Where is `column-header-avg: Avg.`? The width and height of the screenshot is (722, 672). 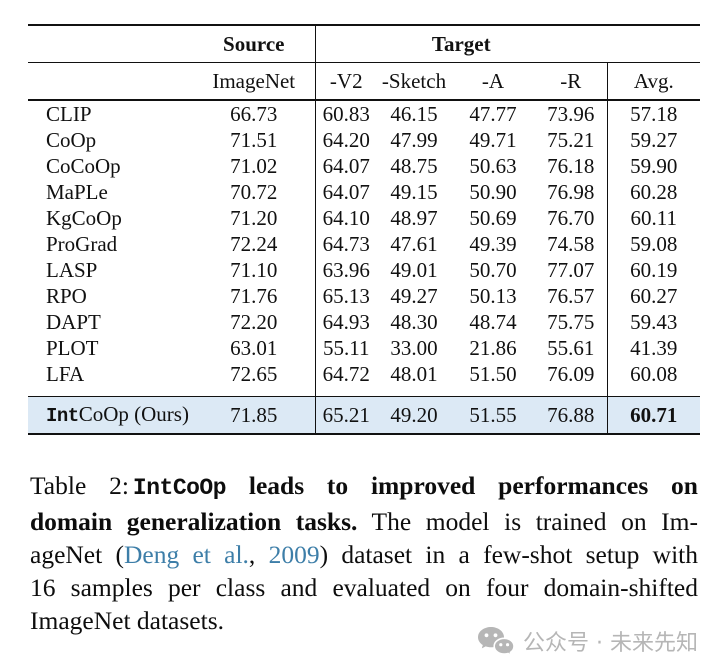
column-header-avg: Avg. is located at coordinates (653, 81).